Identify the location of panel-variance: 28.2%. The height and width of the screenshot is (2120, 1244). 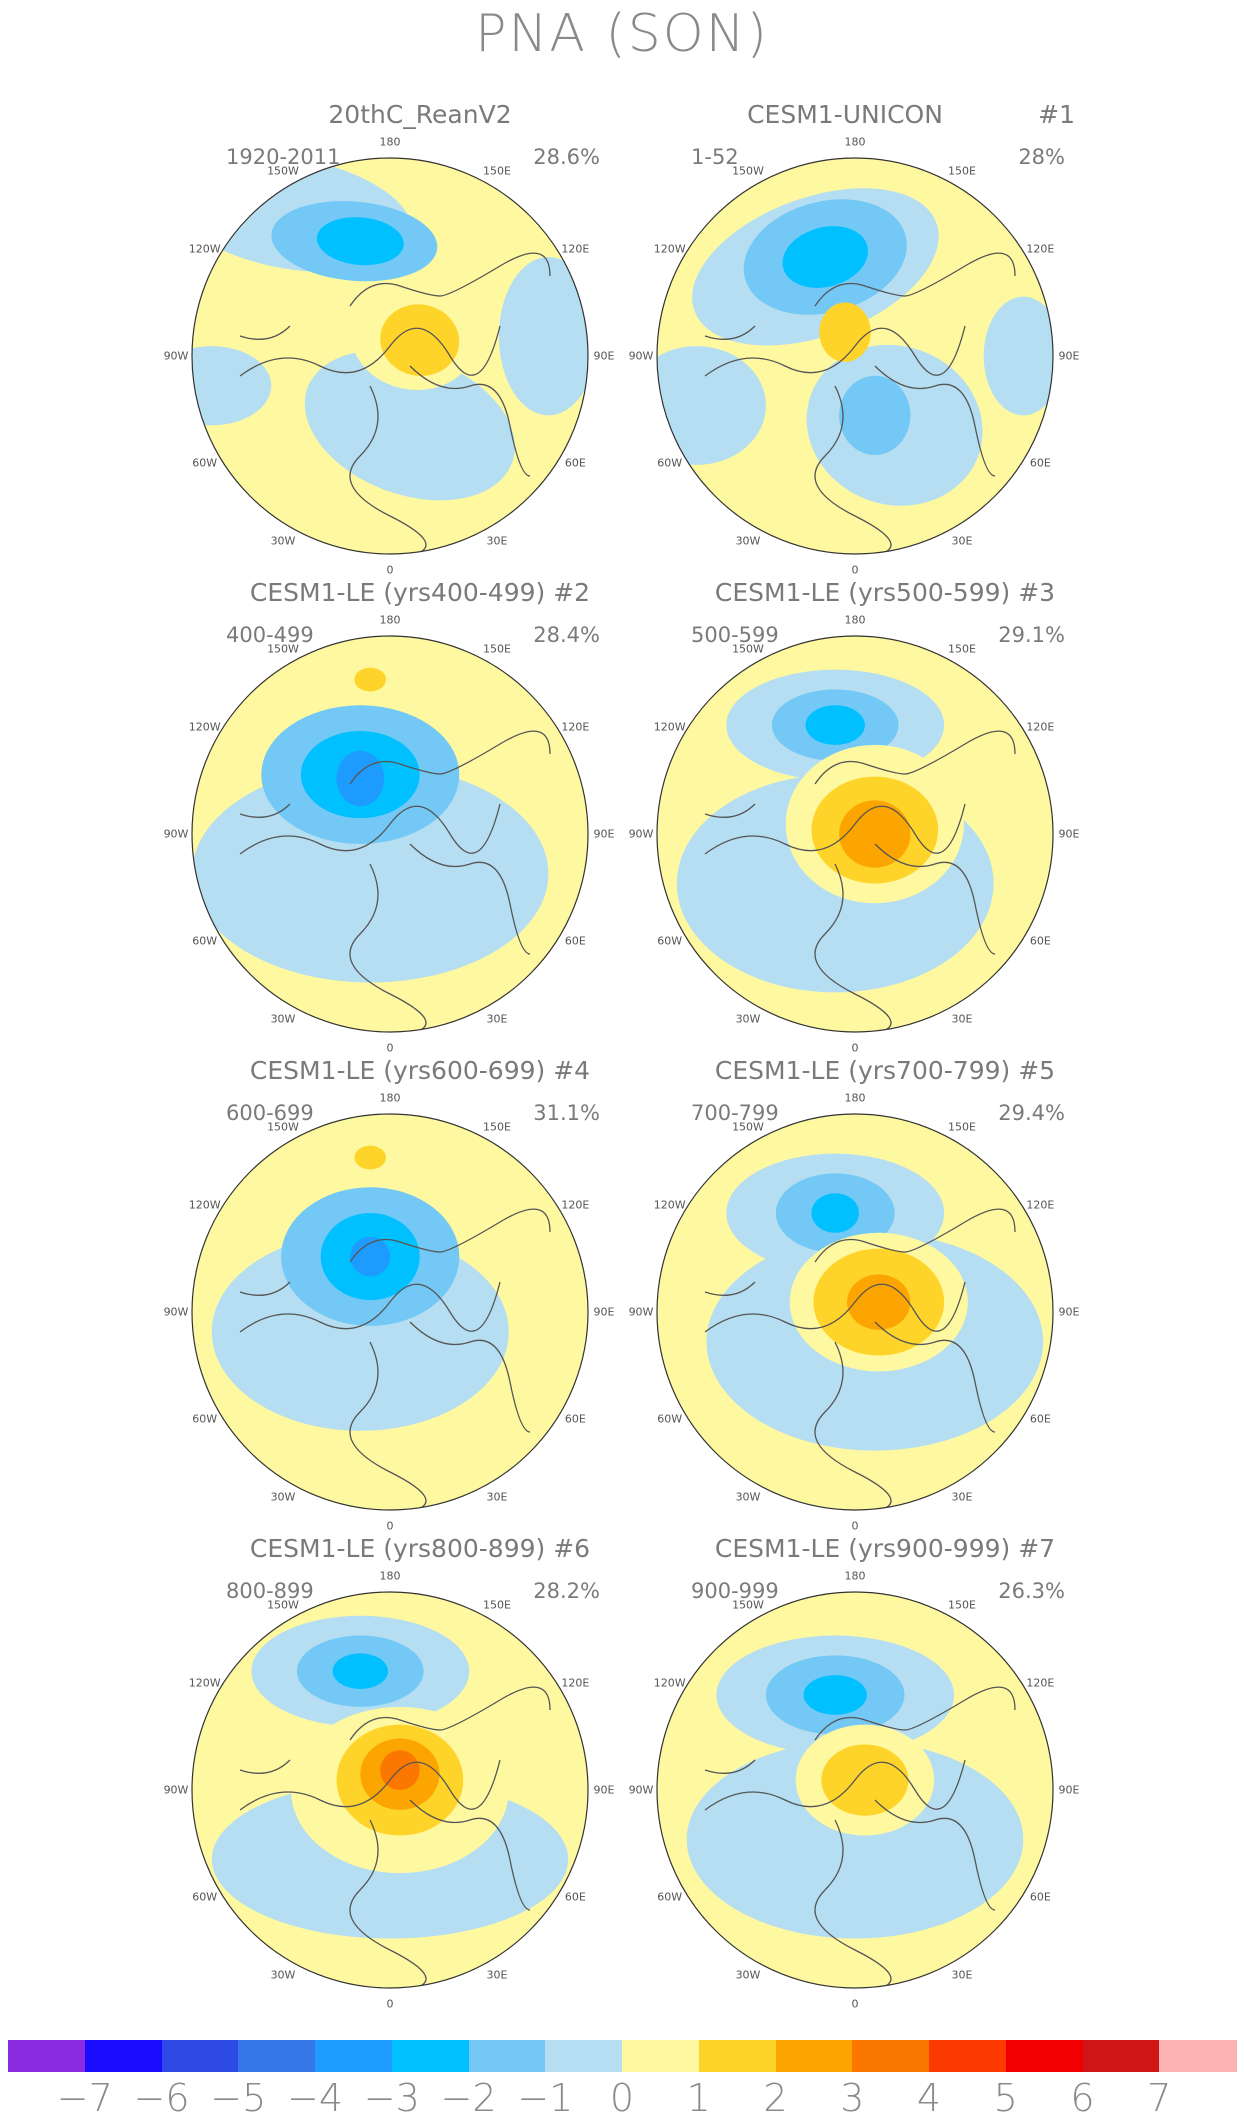
(566, 1591).